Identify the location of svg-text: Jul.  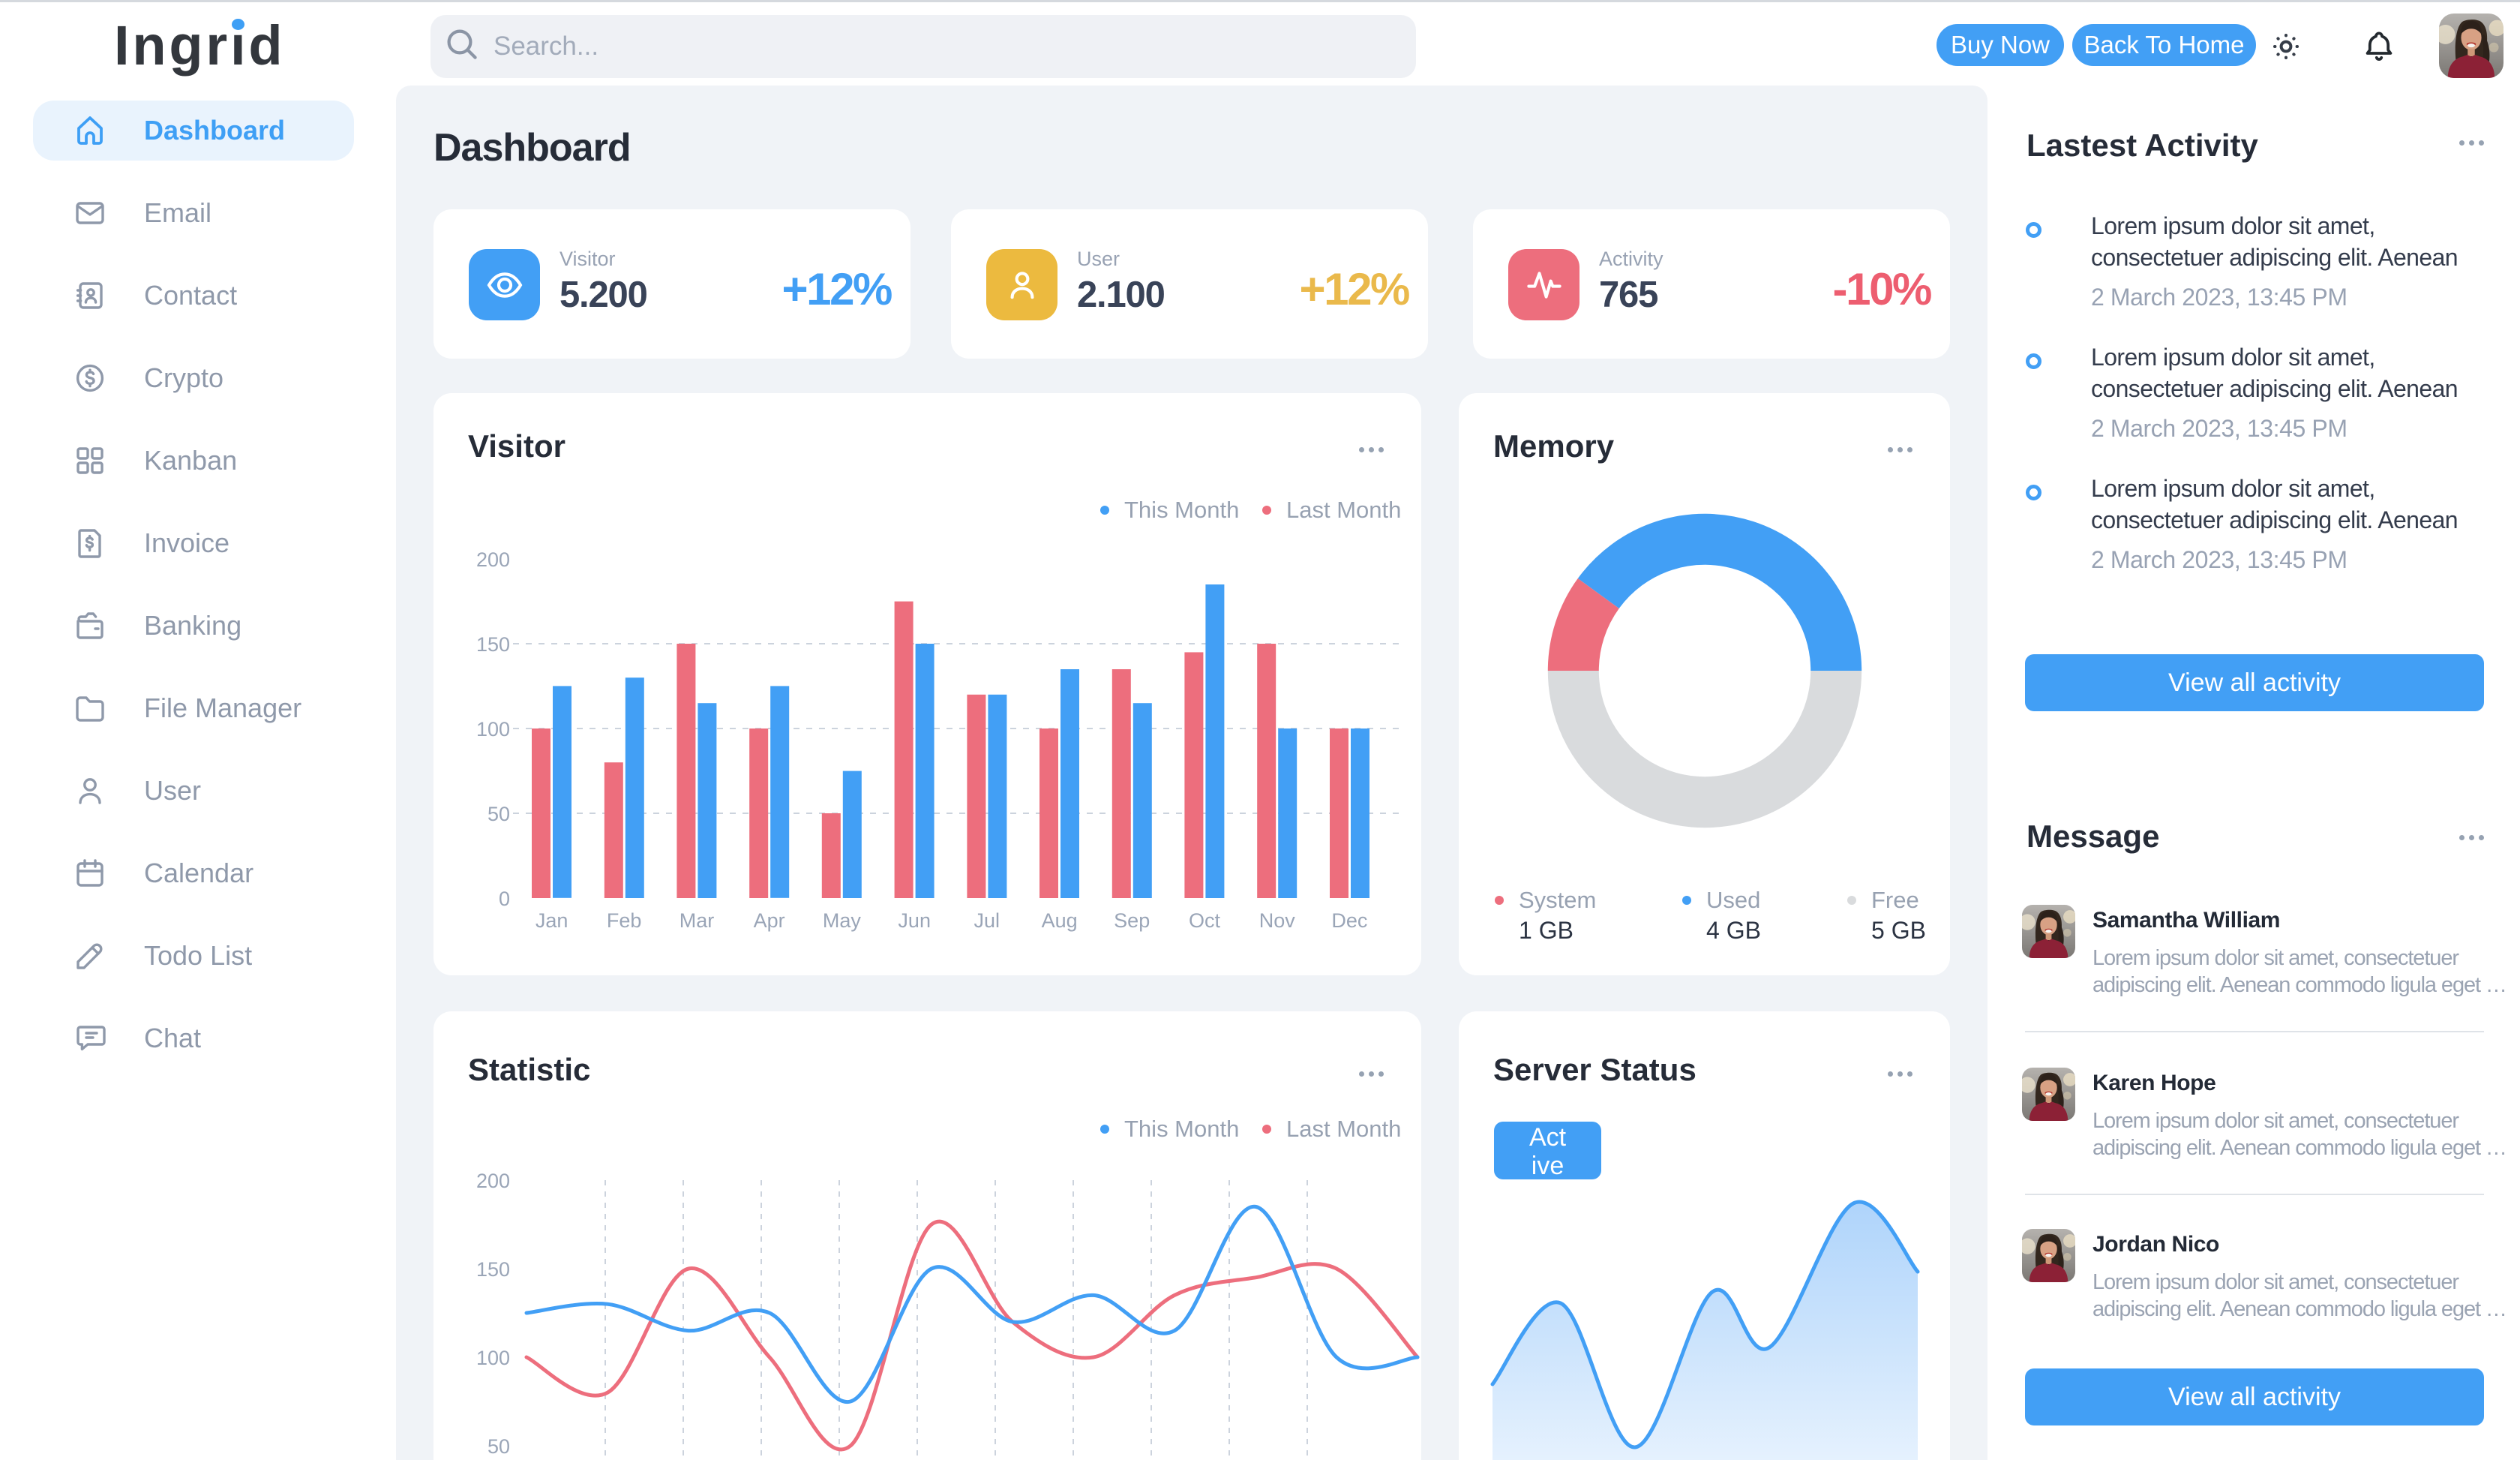
(987, 920).